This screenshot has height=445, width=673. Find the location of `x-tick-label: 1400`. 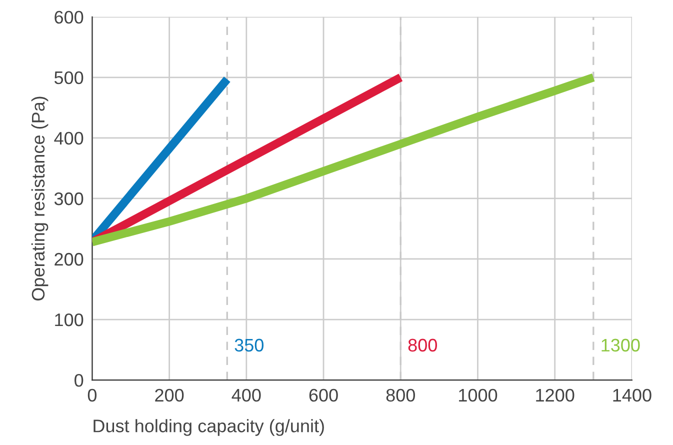

x-tick-label: 1400 is located at coordinates (632, 395).